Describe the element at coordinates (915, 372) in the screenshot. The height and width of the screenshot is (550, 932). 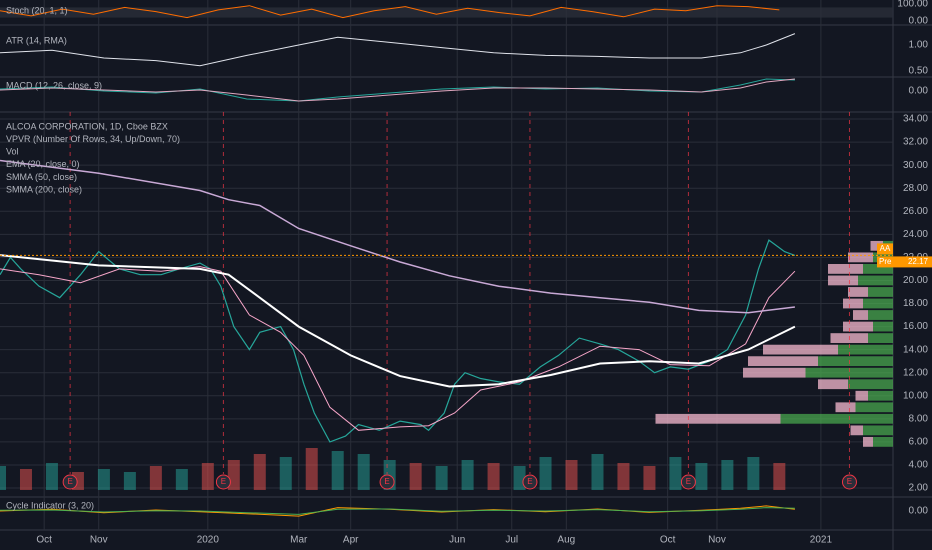
I see `y-tick-label: 12.00` at that location.